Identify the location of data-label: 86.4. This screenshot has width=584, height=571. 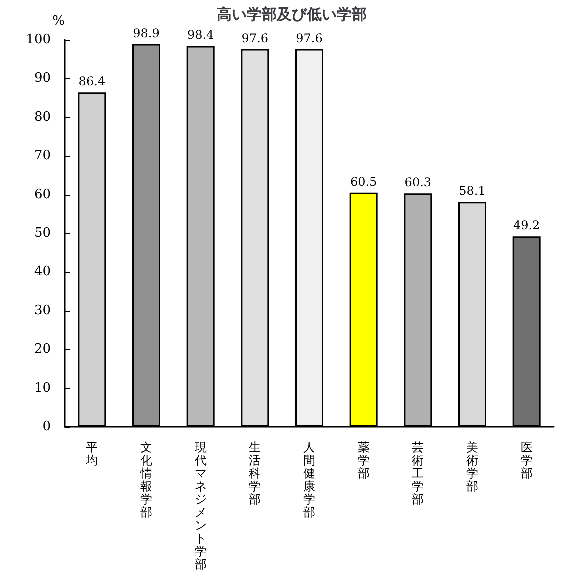
(92, 81).